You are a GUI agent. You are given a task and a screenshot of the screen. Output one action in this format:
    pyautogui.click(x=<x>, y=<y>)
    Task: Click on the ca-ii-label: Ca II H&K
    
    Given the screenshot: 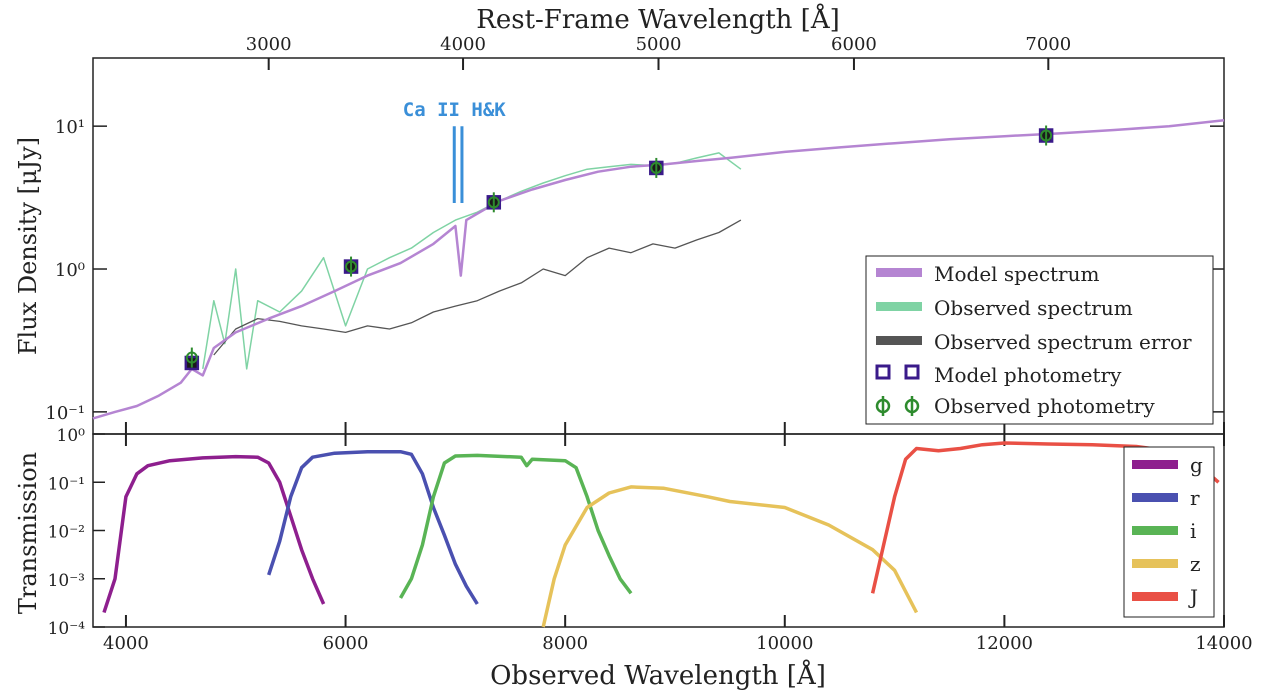 What is the action you would take?
    pyautogui.click(x=455, y=110)
    